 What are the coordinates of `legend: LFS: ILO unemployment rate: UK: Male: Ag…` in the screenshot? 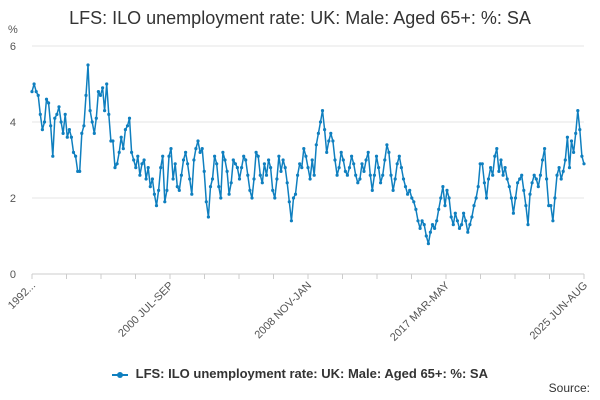 It's located at (300, 373).